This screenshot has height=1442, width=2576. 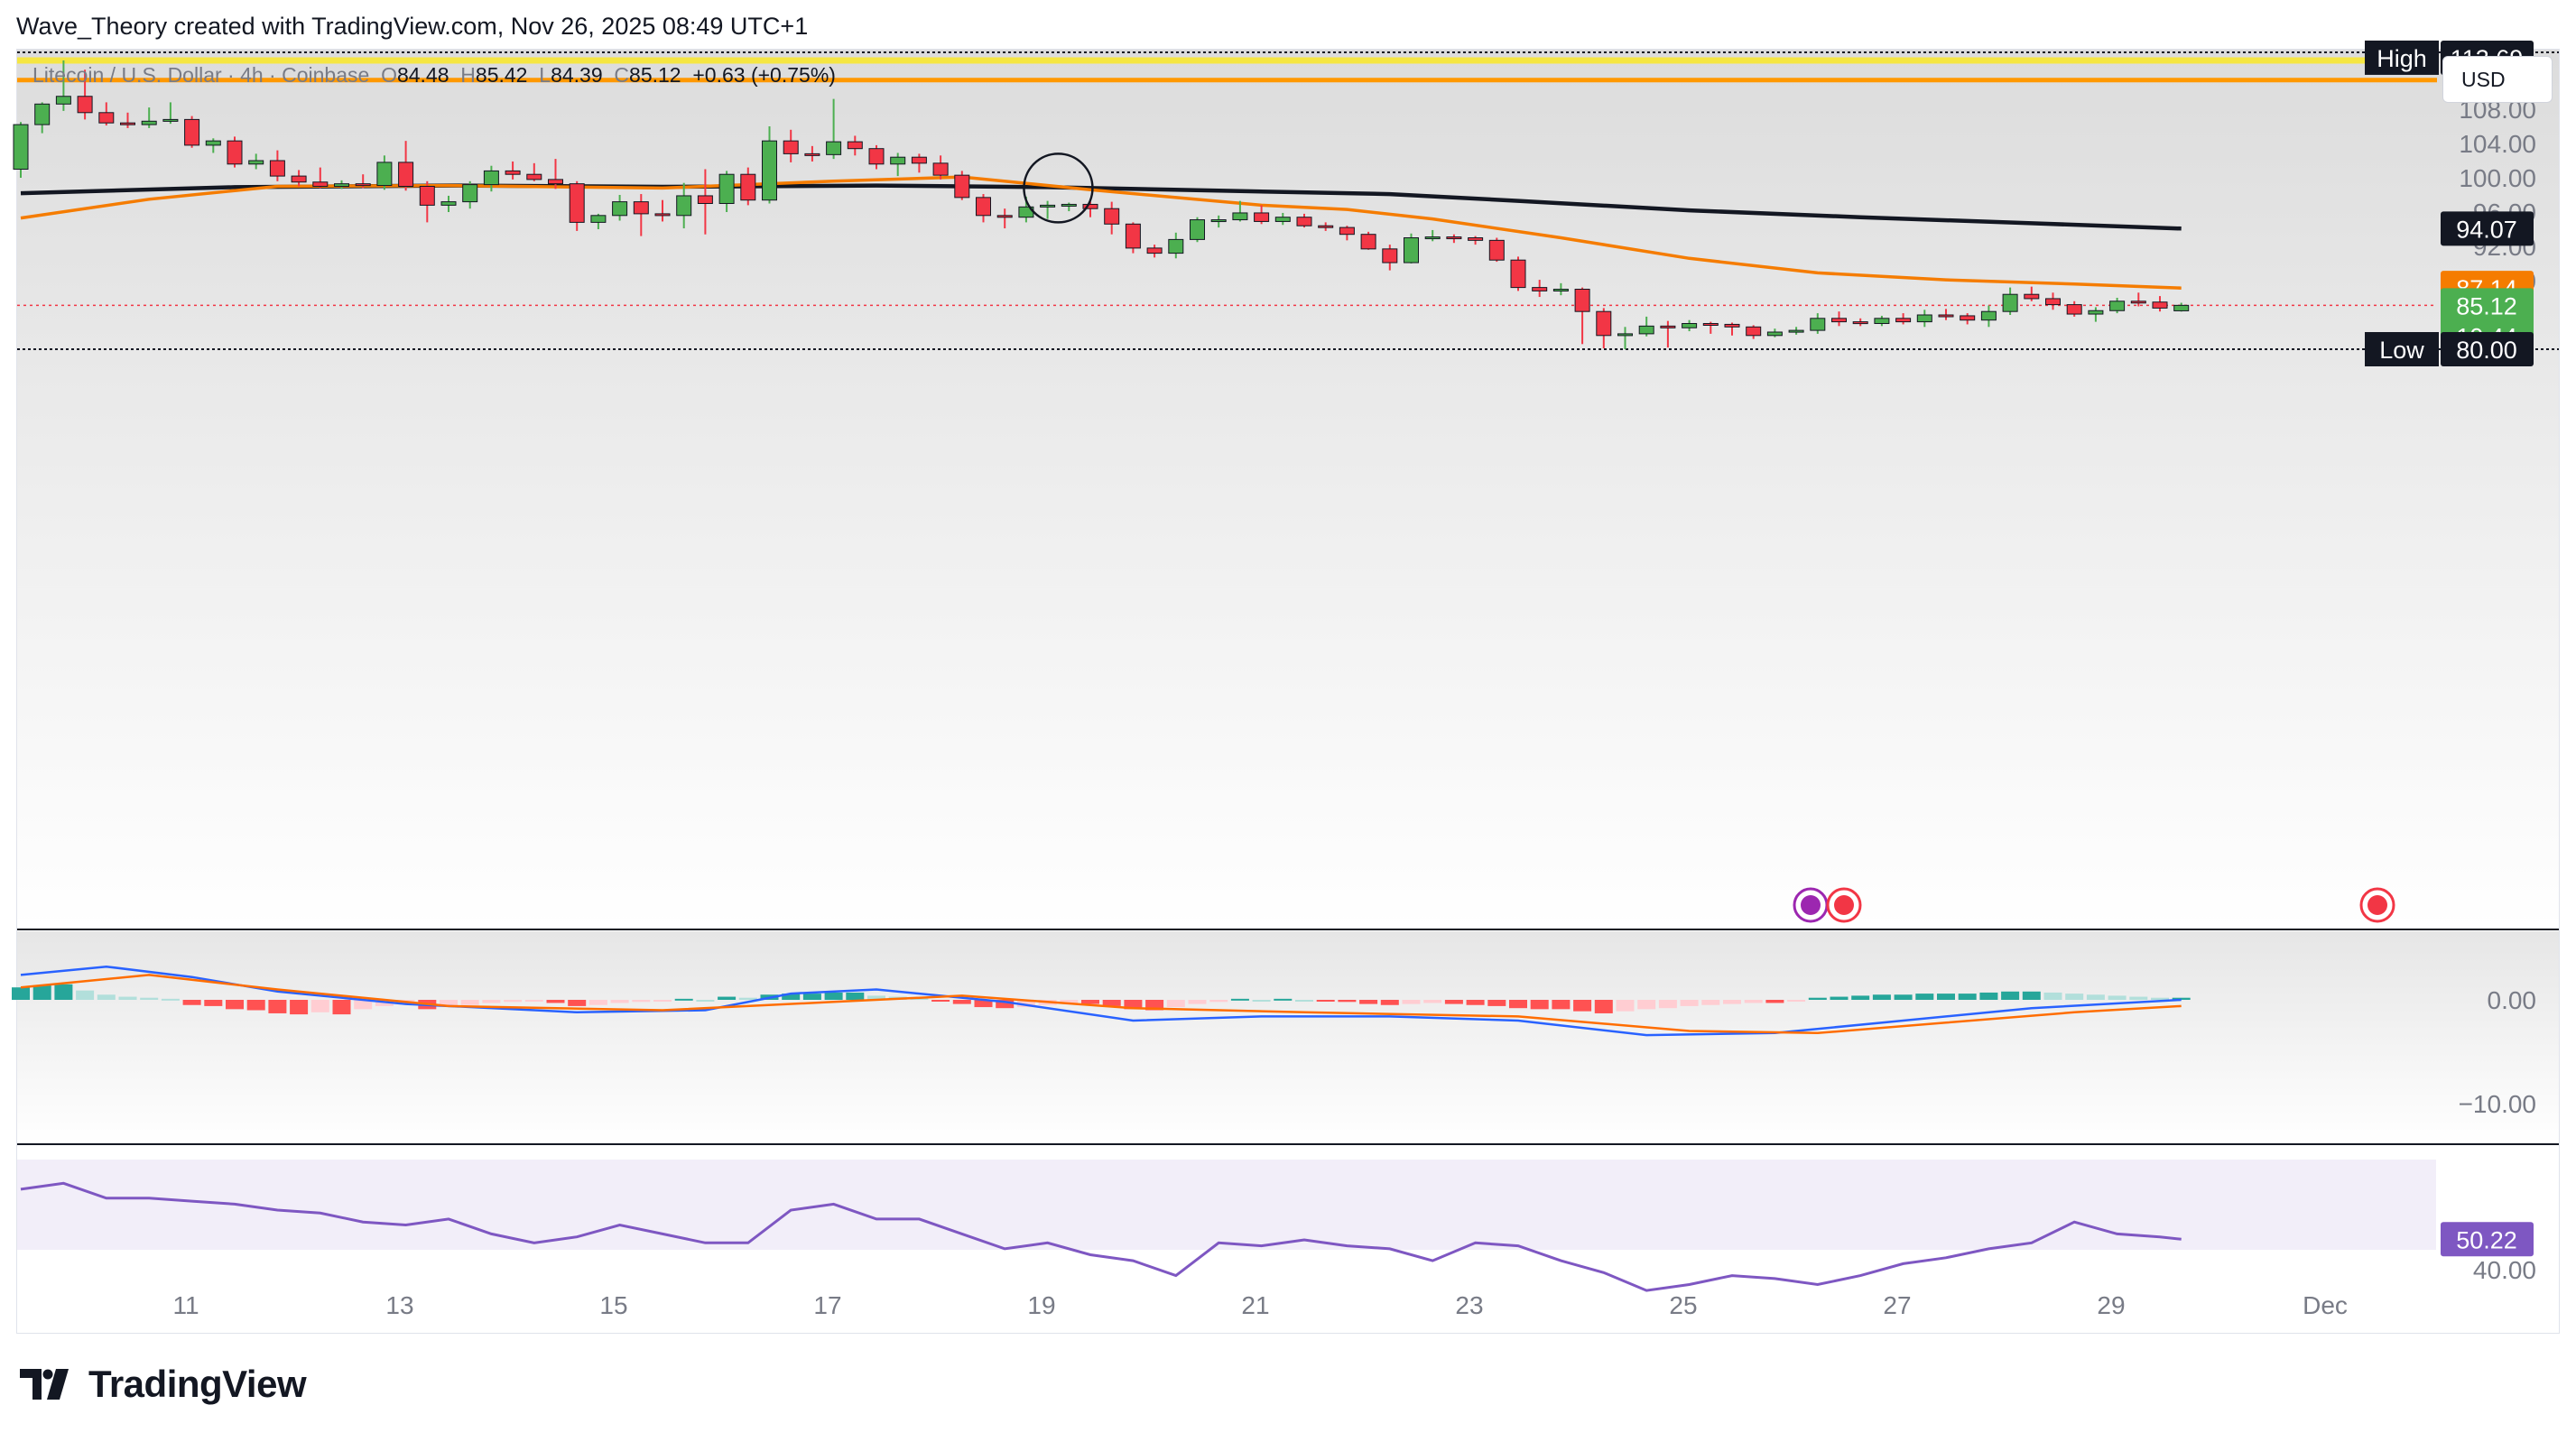 What do you see at coordinates (163, 1384) in the screenshot?
I see `tradingview-logo: TradingView` at bounding box center [163, 1384].